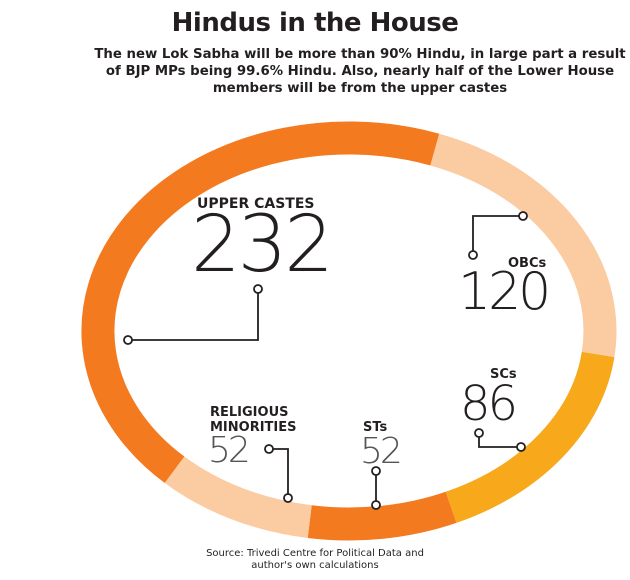 The image size is (630, 580). I want to click on leader-scs, so click(499, 441).